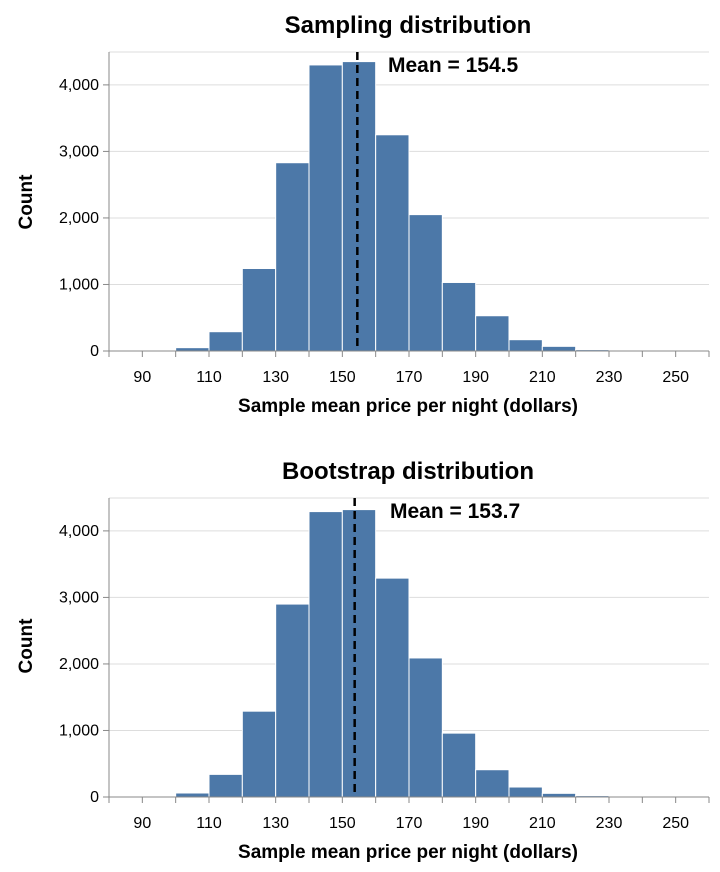 This screenshot has height=872, width=720. I want to click on chart-title: Bootstrap distribution, so click(408, 471).